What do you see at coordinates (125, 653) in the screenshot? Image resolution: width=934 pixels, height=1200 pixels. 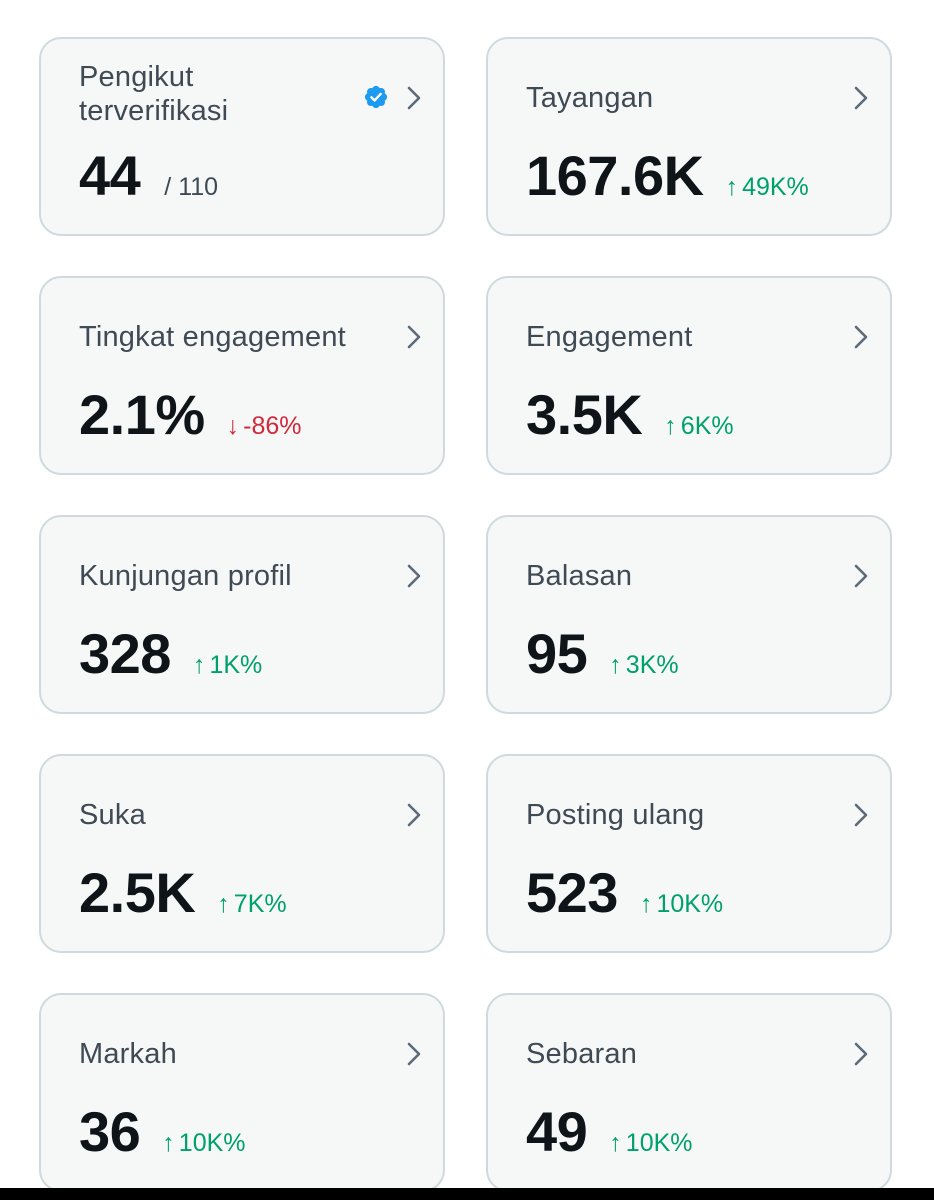 I see `metric-value: 328` at bounding box center [125, 653].